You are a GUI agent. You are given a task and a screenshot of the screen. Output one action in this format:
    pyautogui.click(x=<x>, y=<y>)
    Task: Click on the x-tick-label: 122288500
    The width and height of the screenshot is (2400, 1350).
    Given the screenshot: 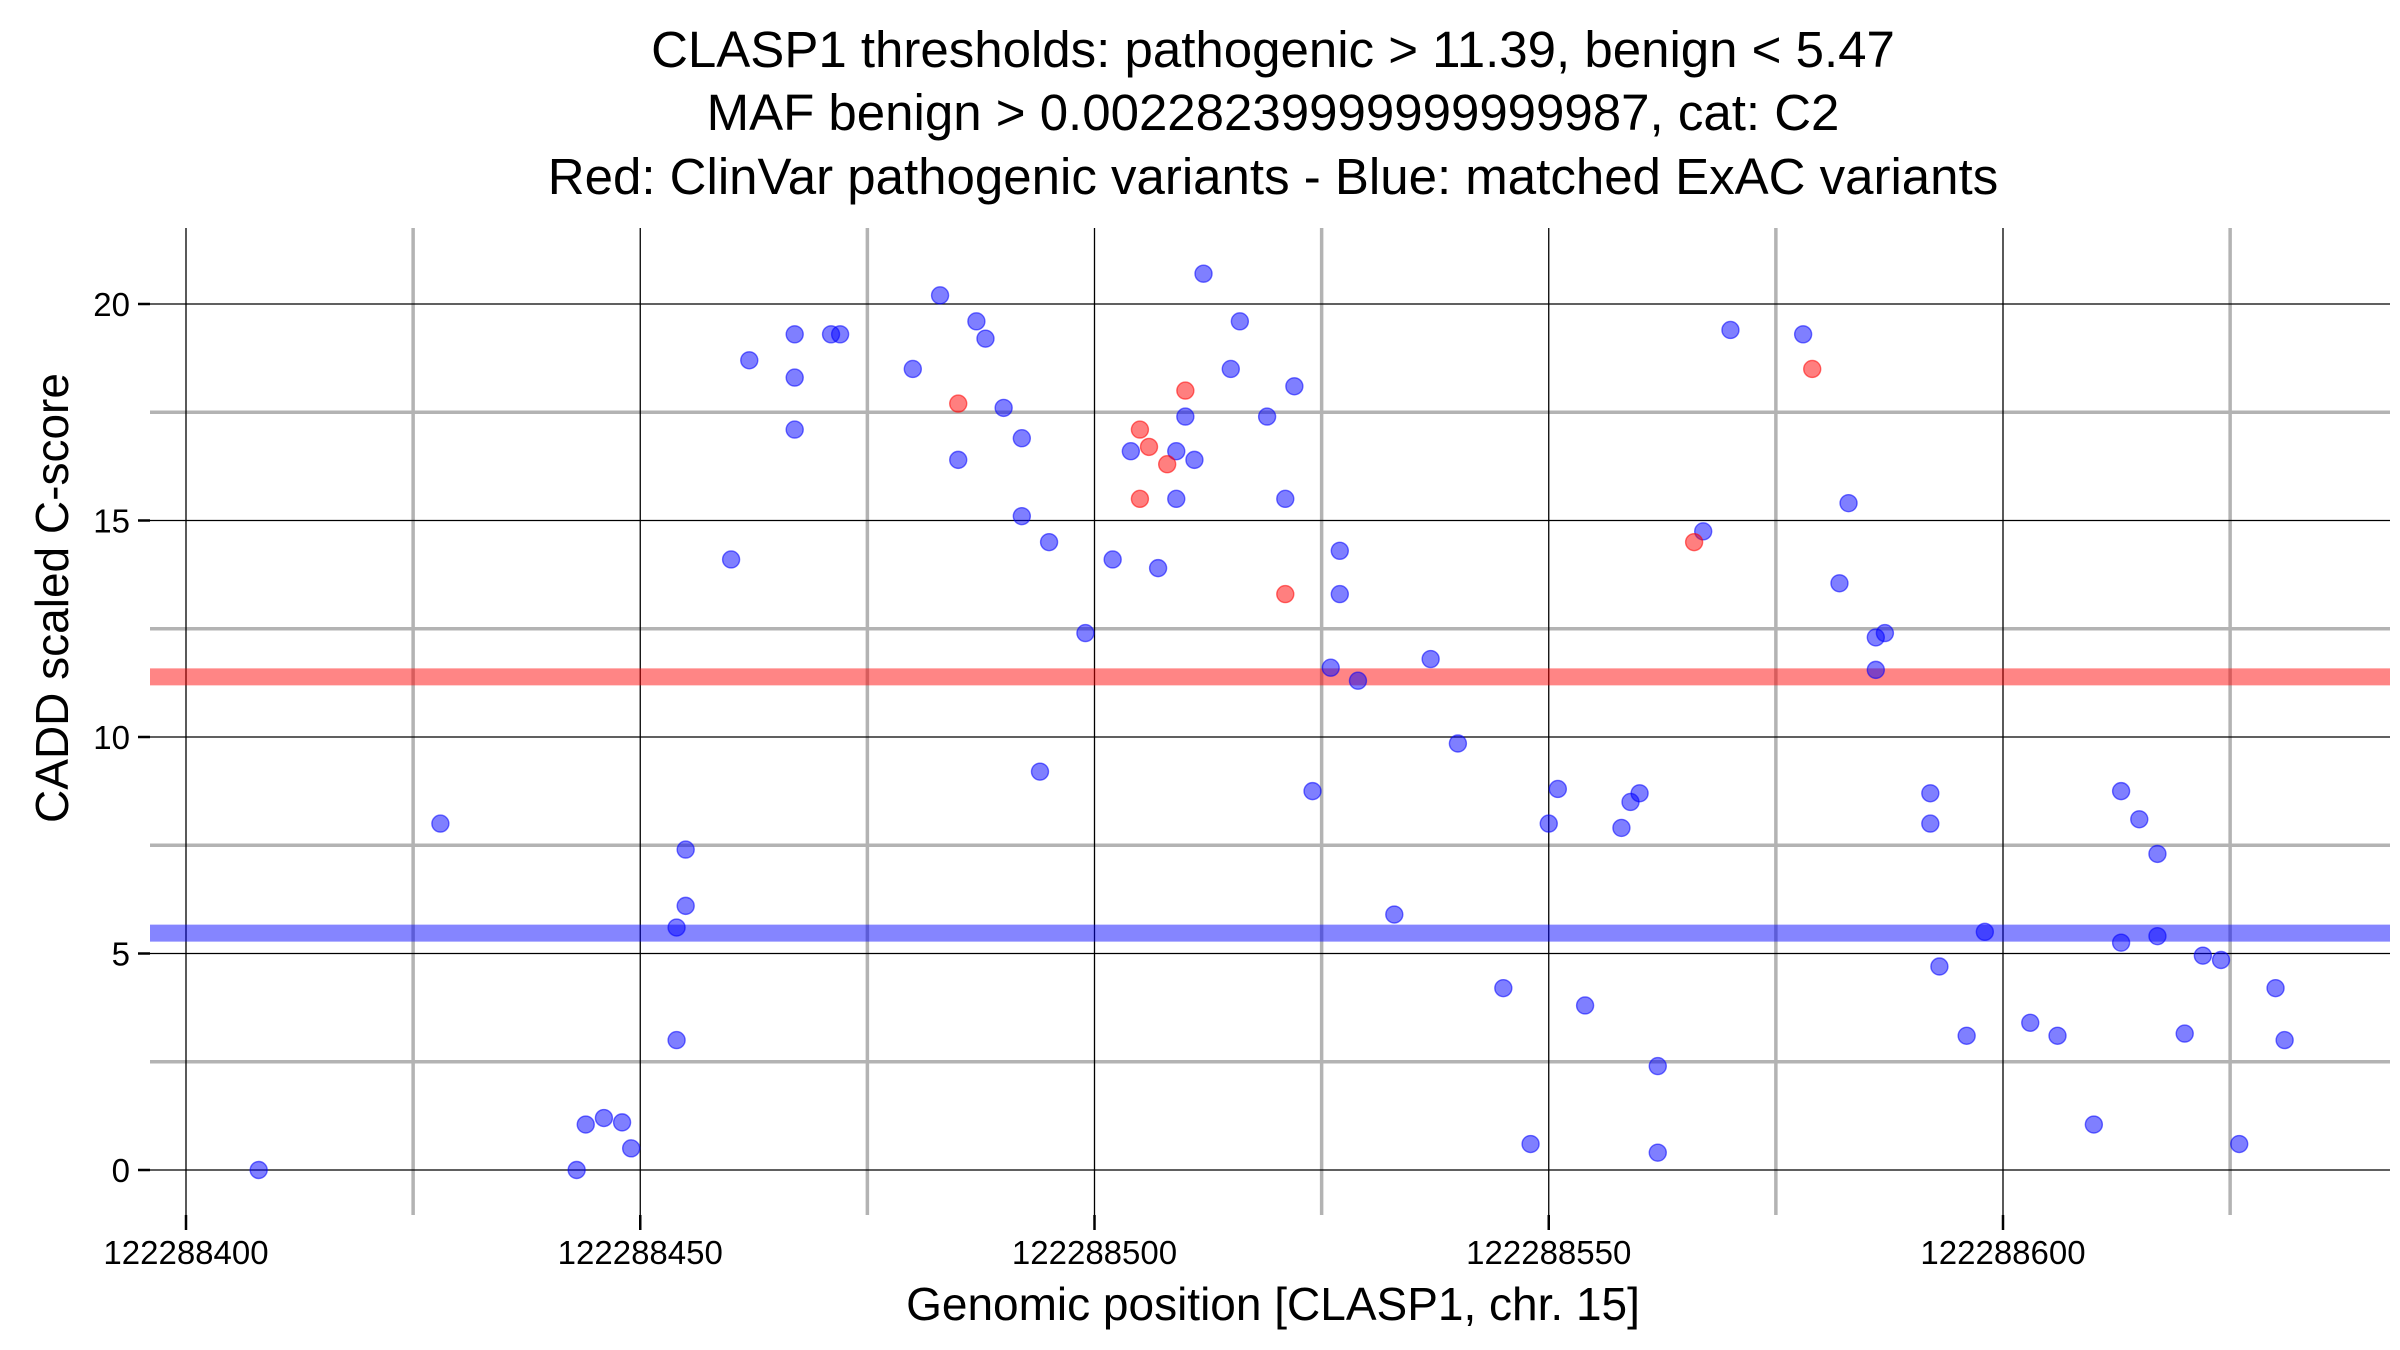 What is the action you would take?
    pyautogui.click(x=1094, y=1252)
    